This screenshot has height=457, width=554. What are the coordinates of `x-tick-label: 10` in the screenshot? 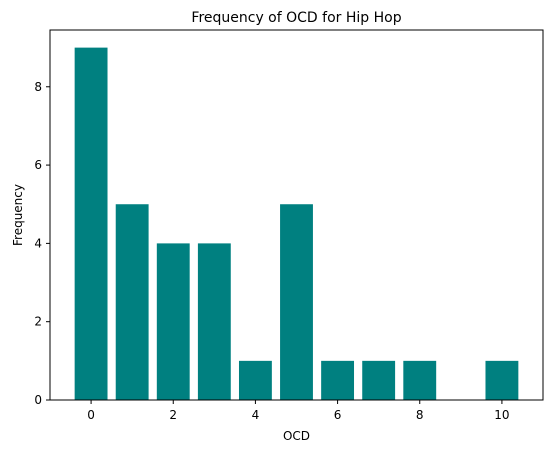 It's located at (501, 415).